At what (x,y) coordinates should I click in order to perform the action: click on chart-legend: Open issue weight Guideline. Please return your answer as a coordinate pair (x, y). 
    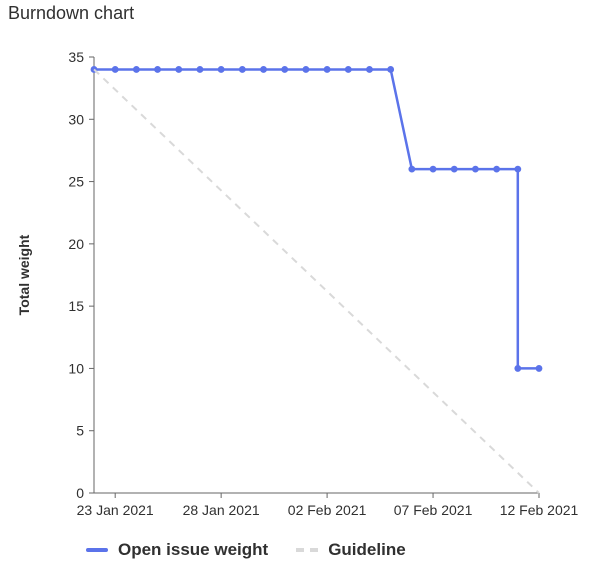
    Looking at the image, I should click on (246, 550).